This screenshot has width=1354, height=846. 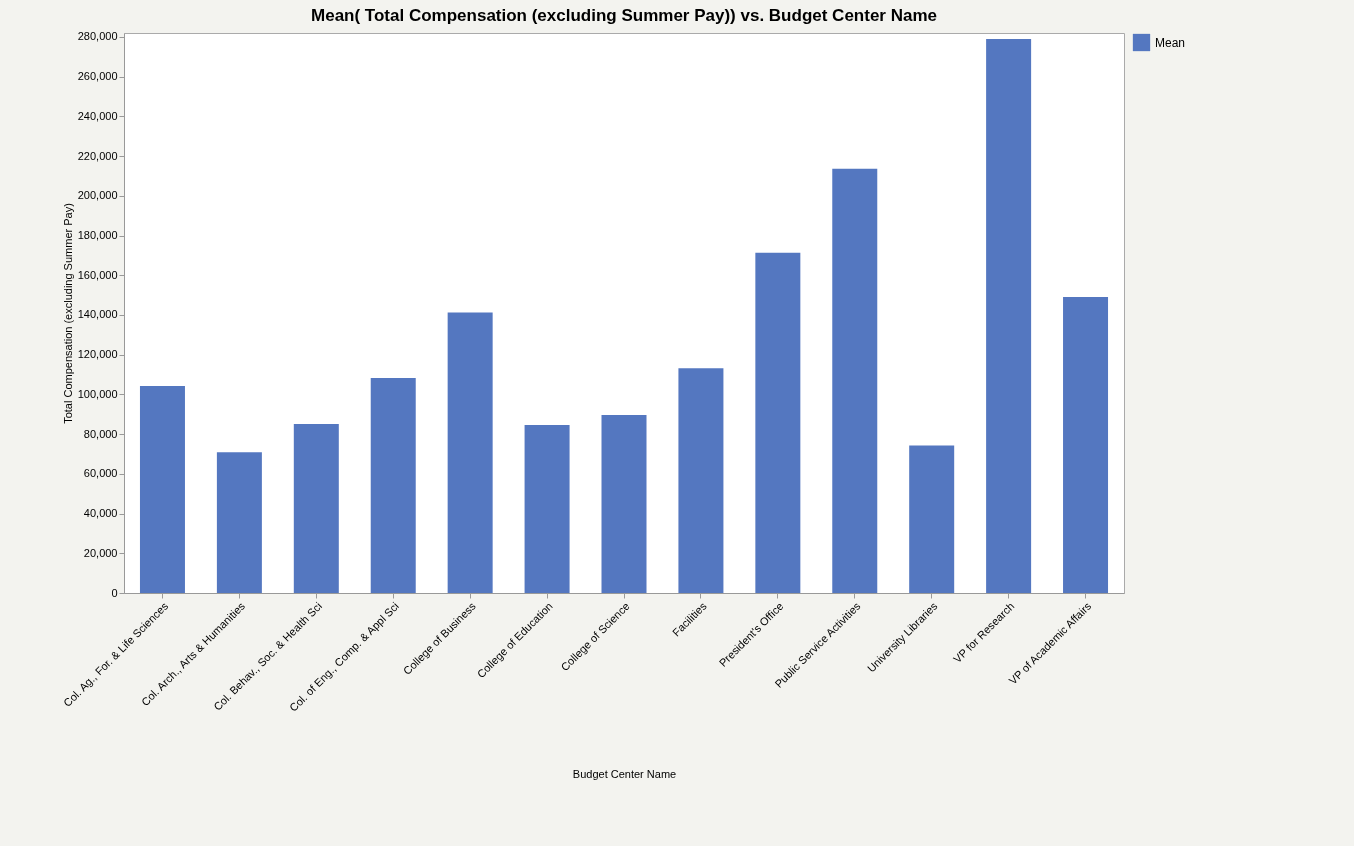 What do you see at coordinates (100, 552) in the screenshot?
I see `y-tick-label: 20,000` at bounding box center [100, 552].